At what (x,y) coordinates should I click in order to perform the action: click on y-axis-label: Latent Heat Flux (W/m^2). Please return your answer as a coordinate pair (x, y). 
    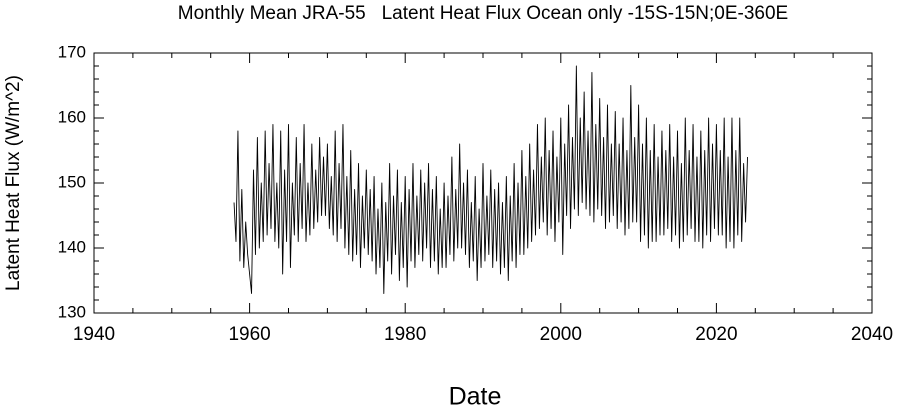
    Looking at the image, I should click on (13, 183).